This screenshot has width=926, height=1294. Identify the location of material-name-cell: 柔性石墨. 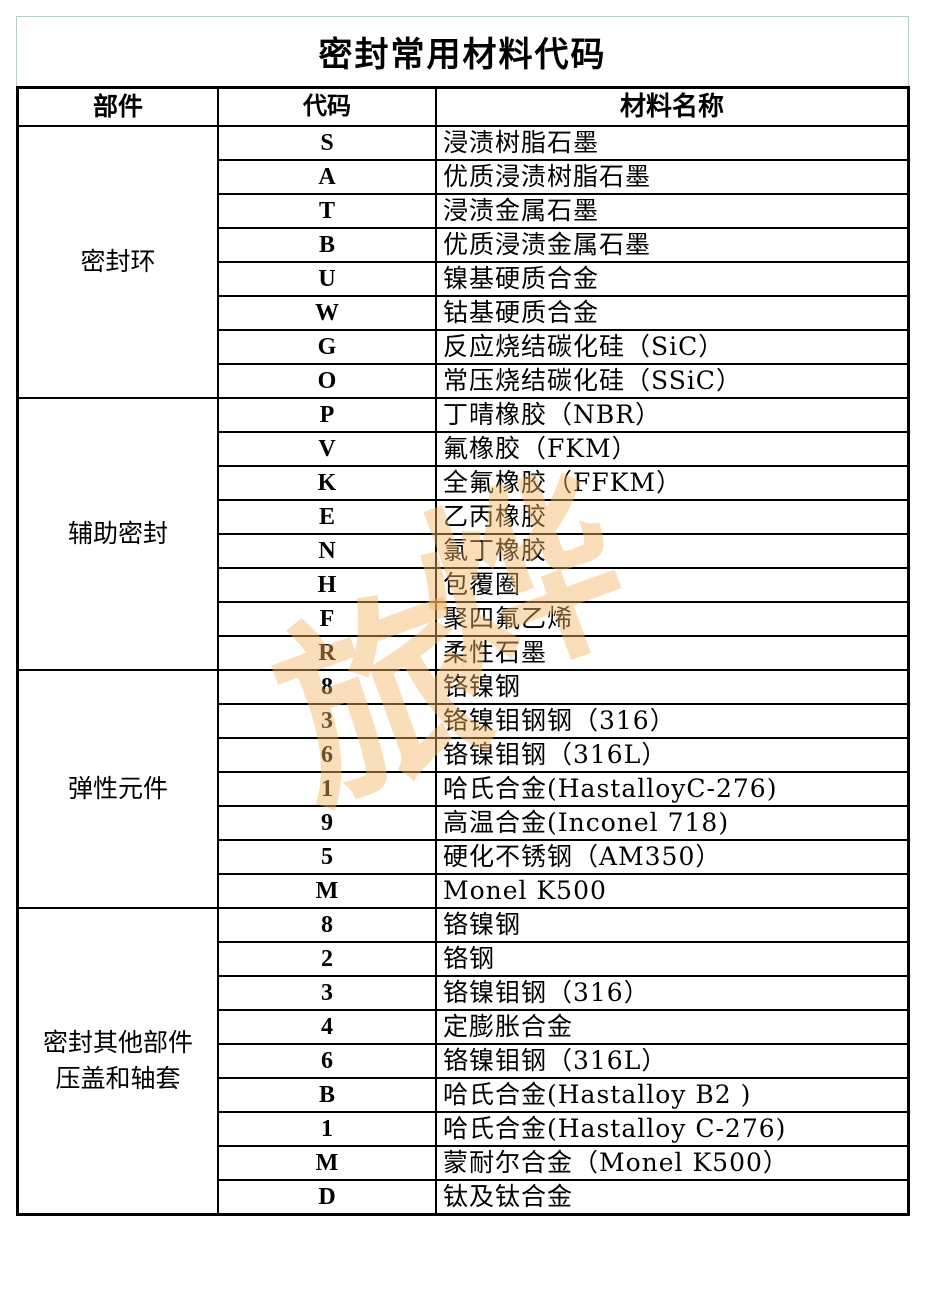
(672, 653).